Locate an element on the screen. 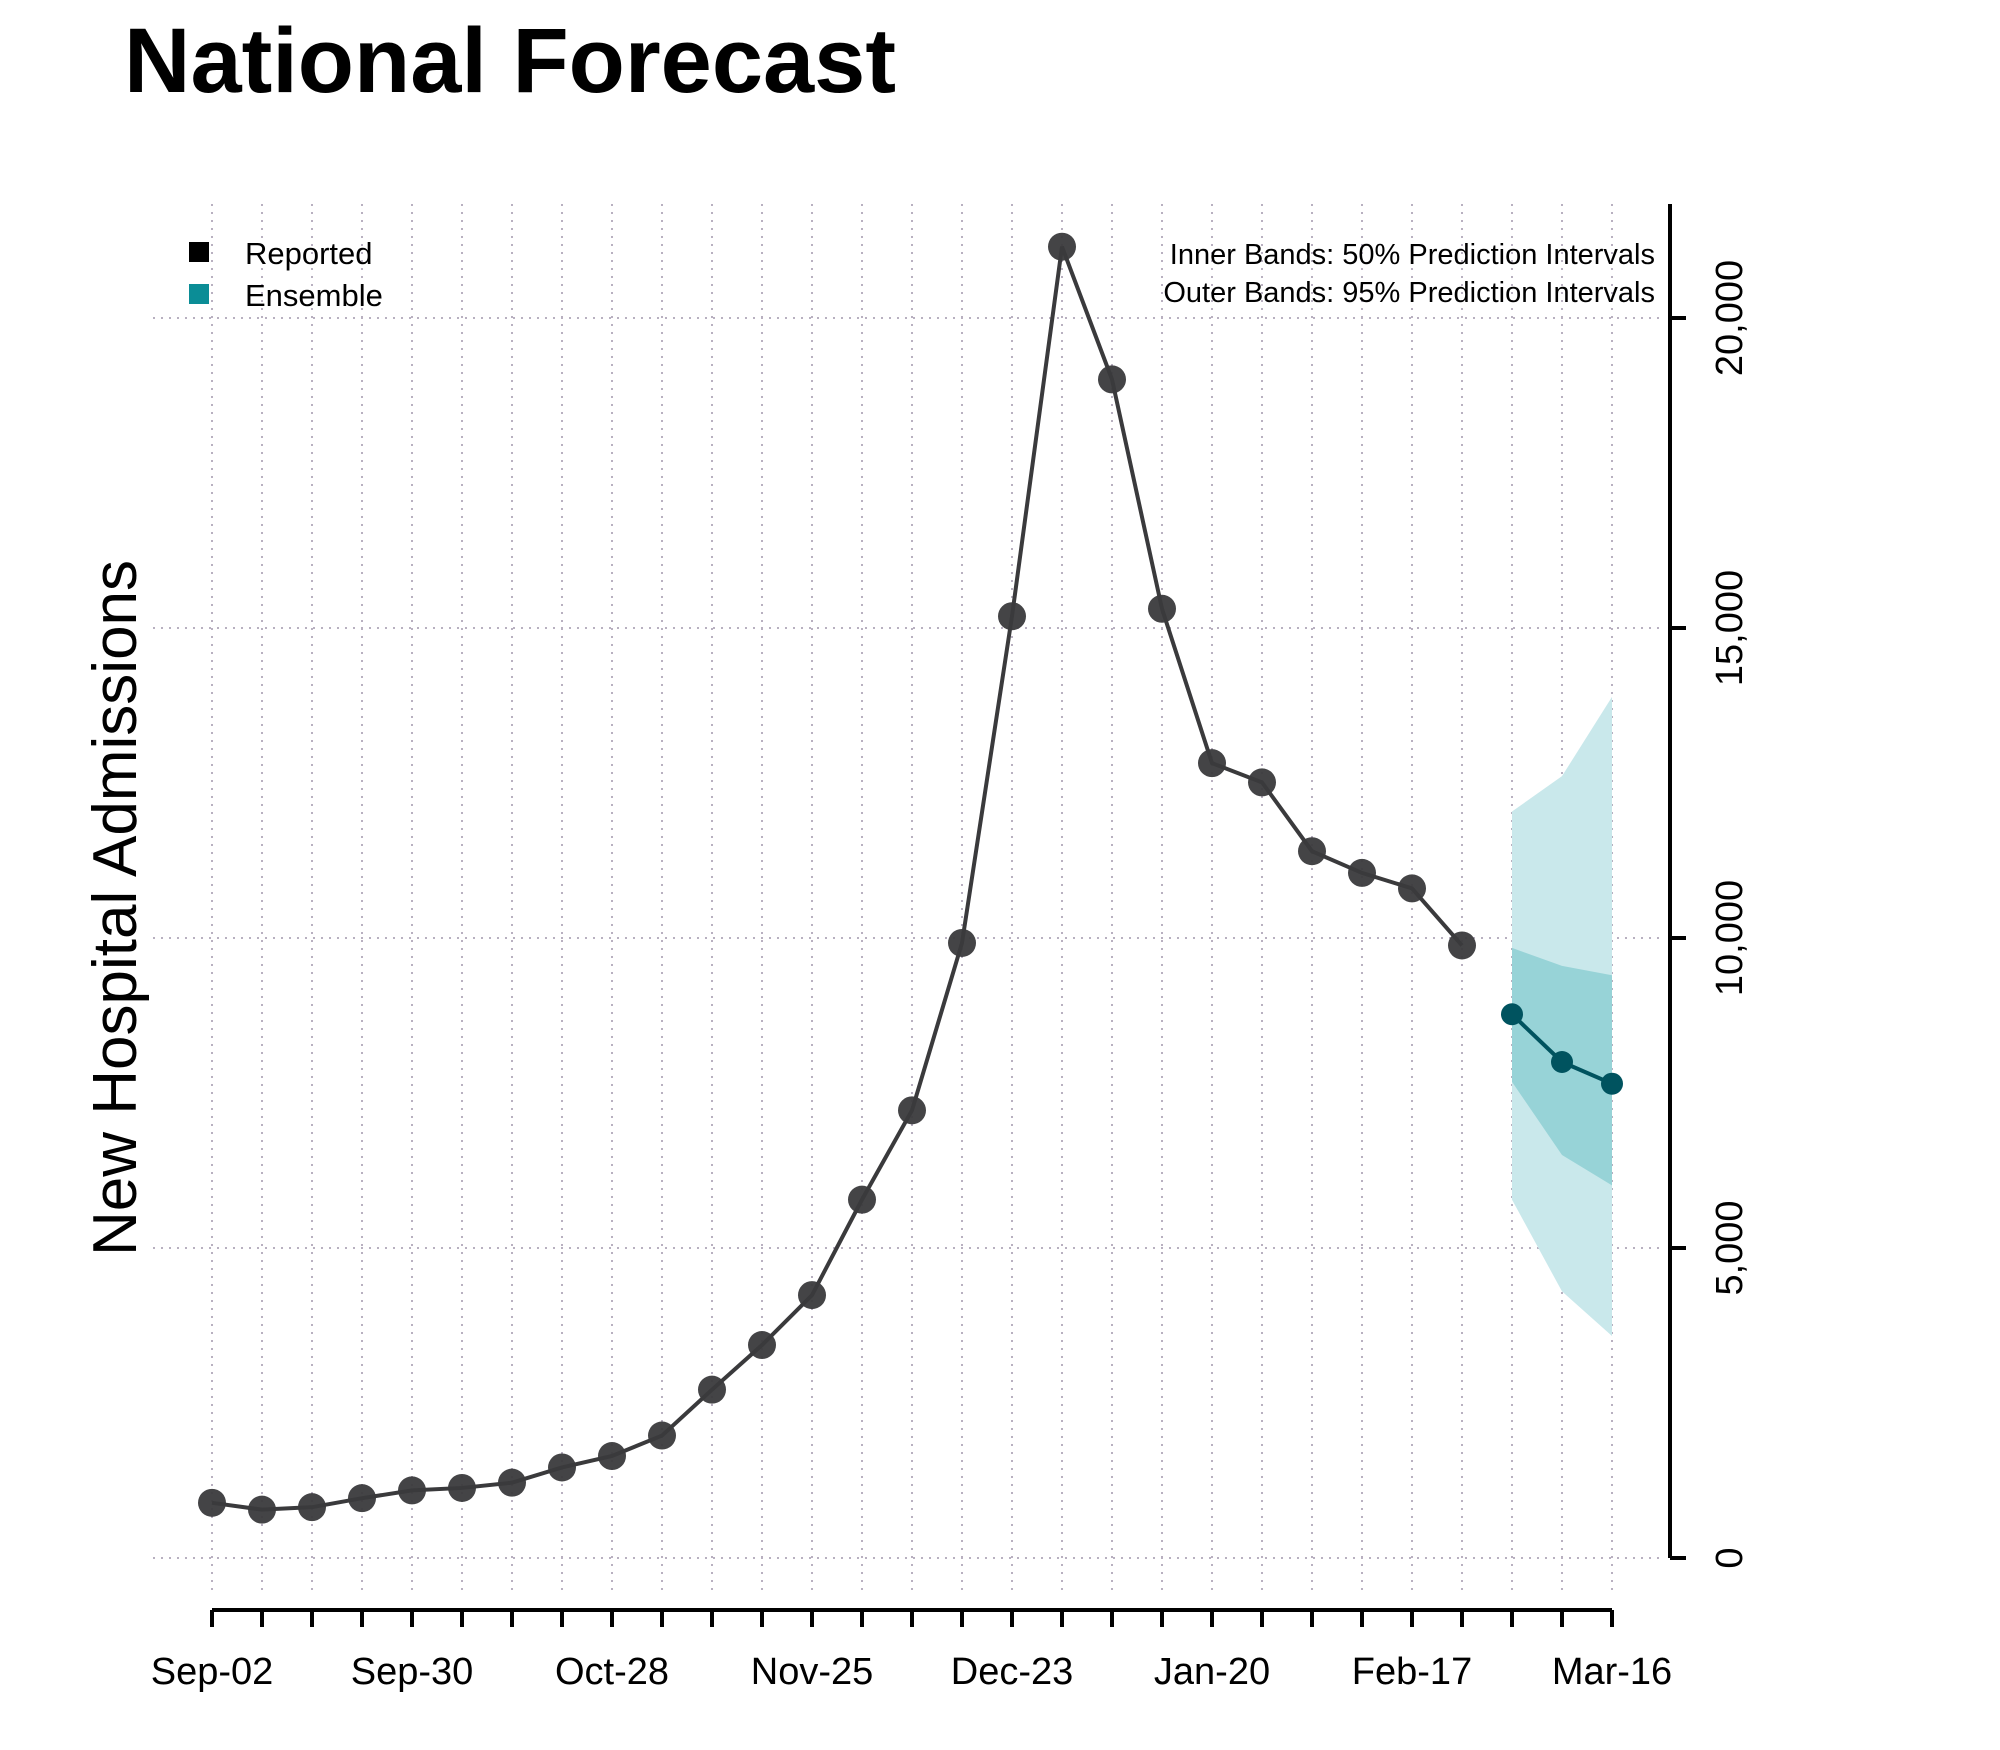  y-tick-label: 10,000 is located at coordinates (1730, 938).